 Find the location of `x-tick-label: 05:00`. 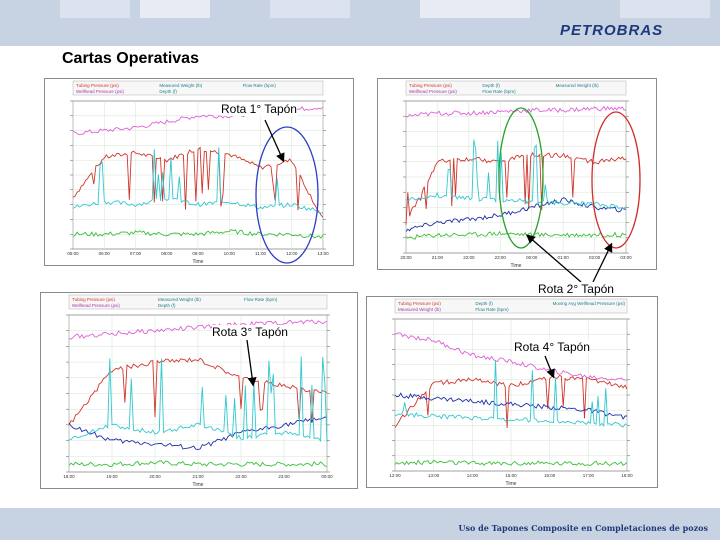

x-tick-label: 05:00 is located at coordinates (73, 253).